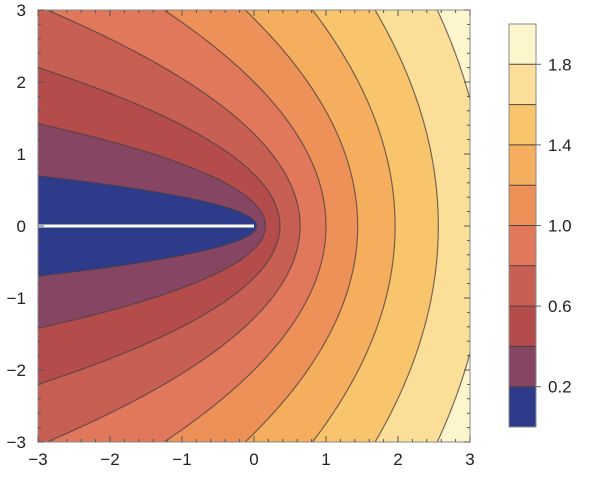  I want to click on x-tick-label: 1, so click(325, 459).